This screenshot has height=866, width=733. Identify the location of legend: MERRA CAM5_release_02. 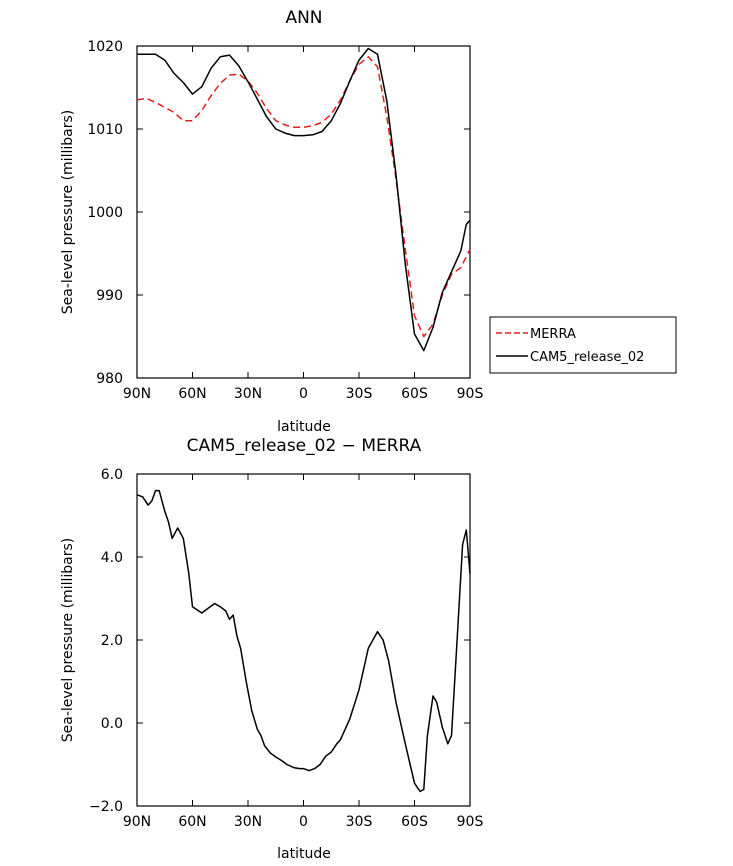
(583, 345).